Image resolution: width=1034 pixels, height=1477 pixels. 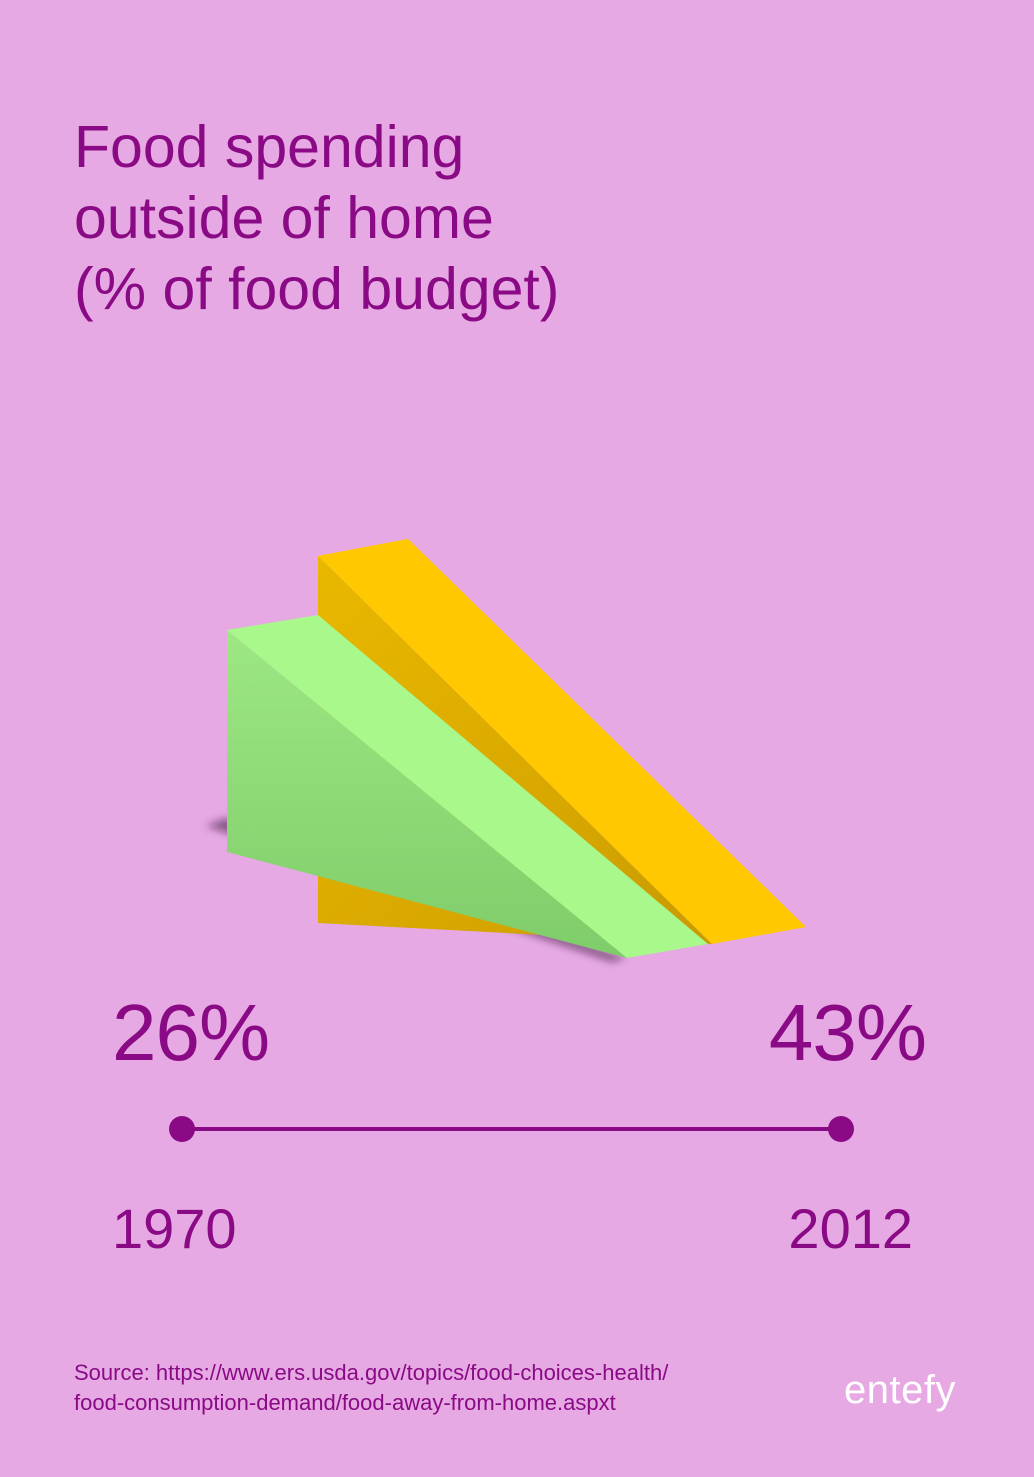 I want to click on title-line-1: Food spending, so click(x=269, y=147).